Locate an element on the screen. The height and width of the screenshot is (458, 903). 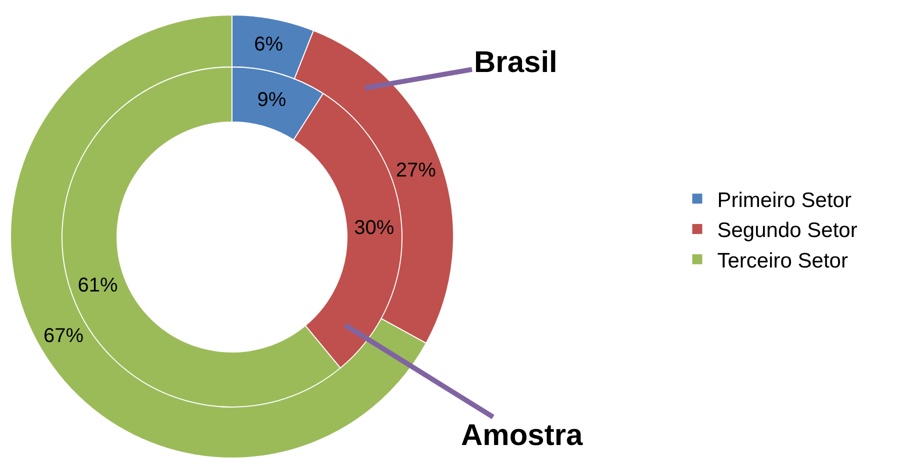
data-label: 27% is located at coordinates (416, 170).